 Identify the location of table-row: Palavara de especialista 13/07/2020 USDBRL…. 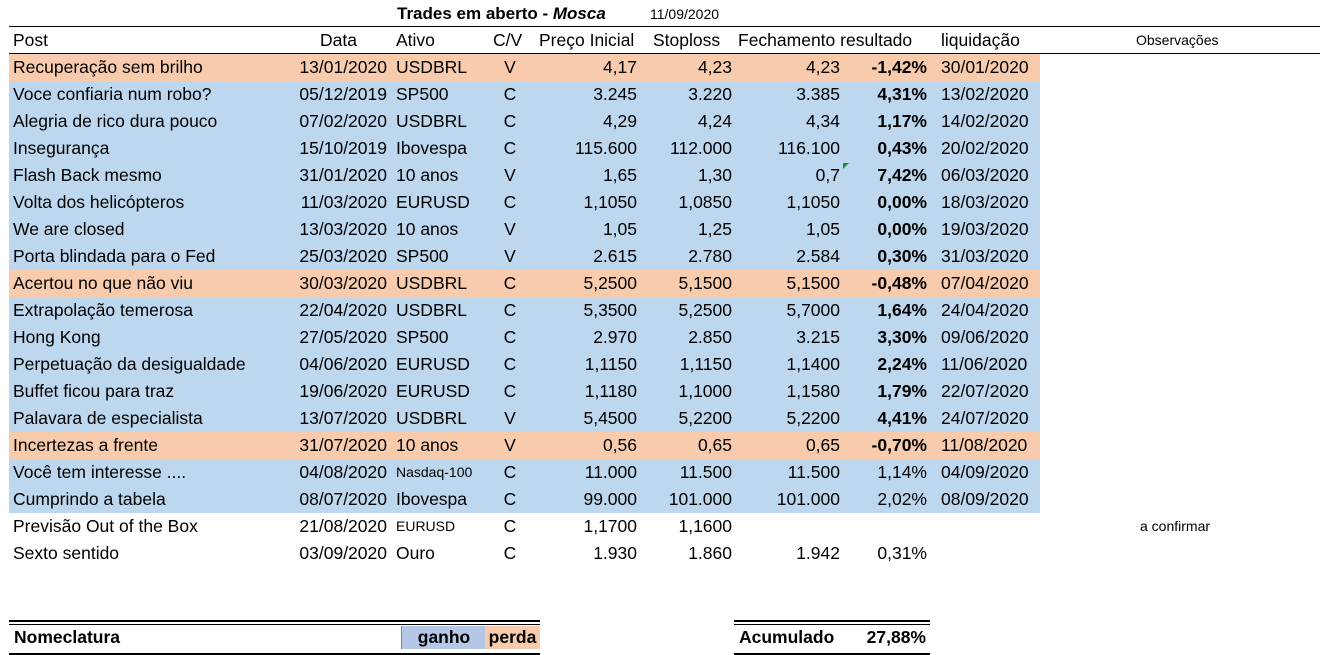
(663, 418).